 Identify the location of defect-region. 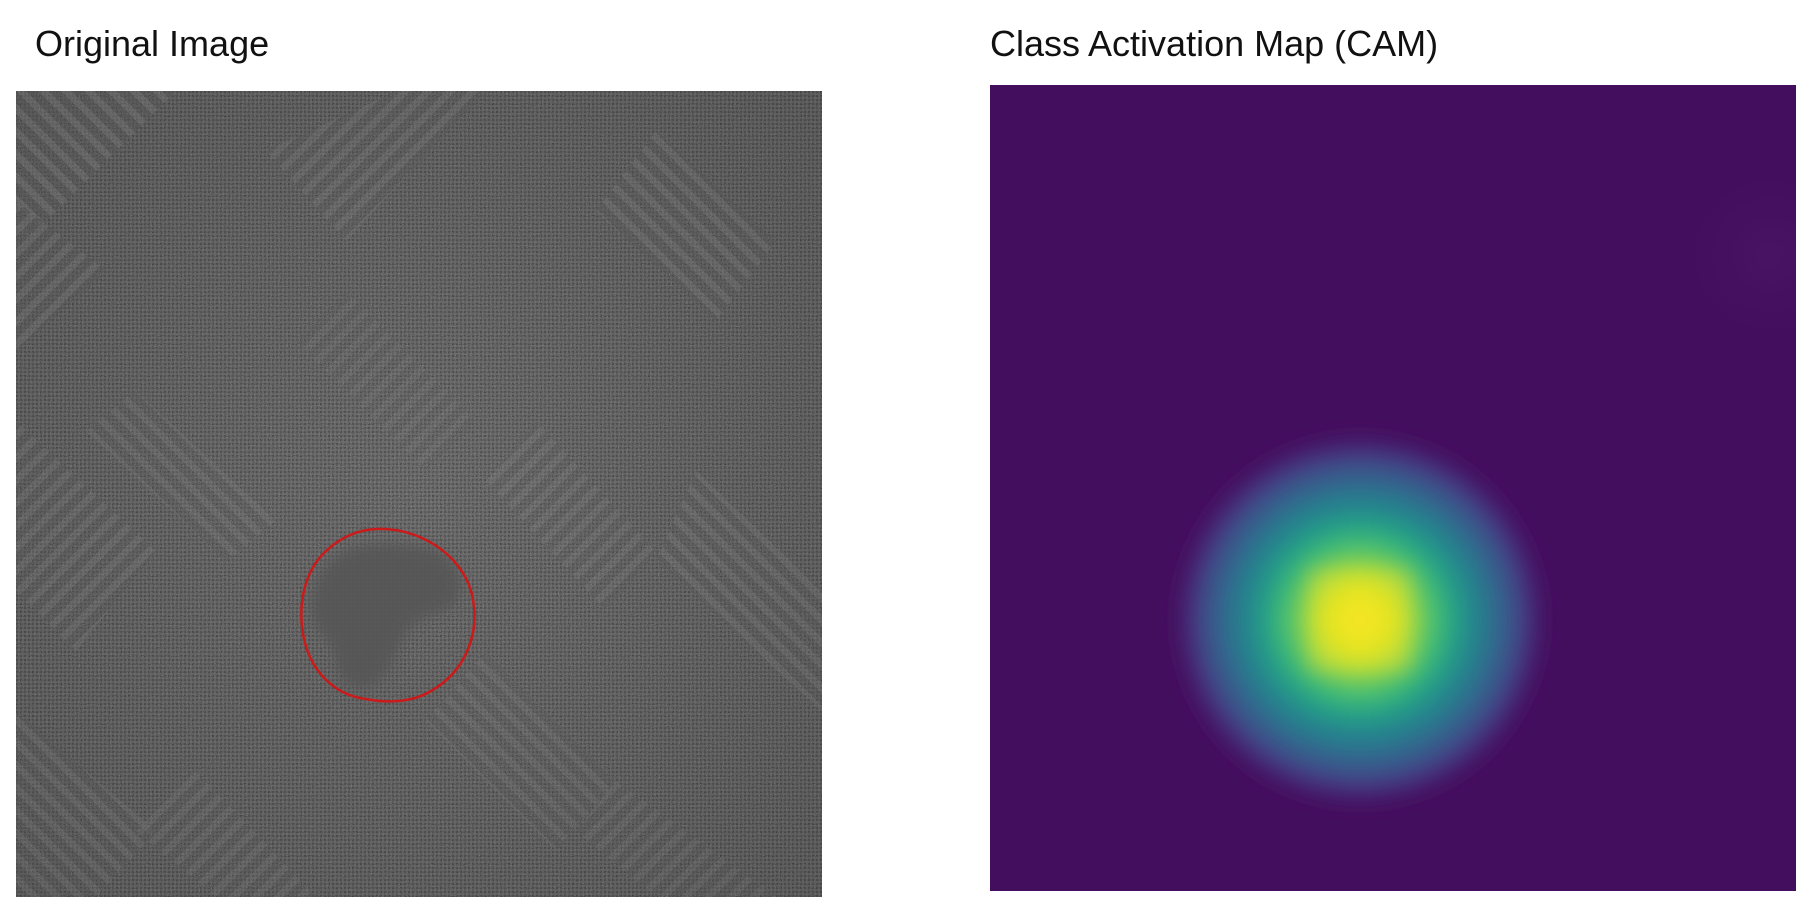
(386, 615).